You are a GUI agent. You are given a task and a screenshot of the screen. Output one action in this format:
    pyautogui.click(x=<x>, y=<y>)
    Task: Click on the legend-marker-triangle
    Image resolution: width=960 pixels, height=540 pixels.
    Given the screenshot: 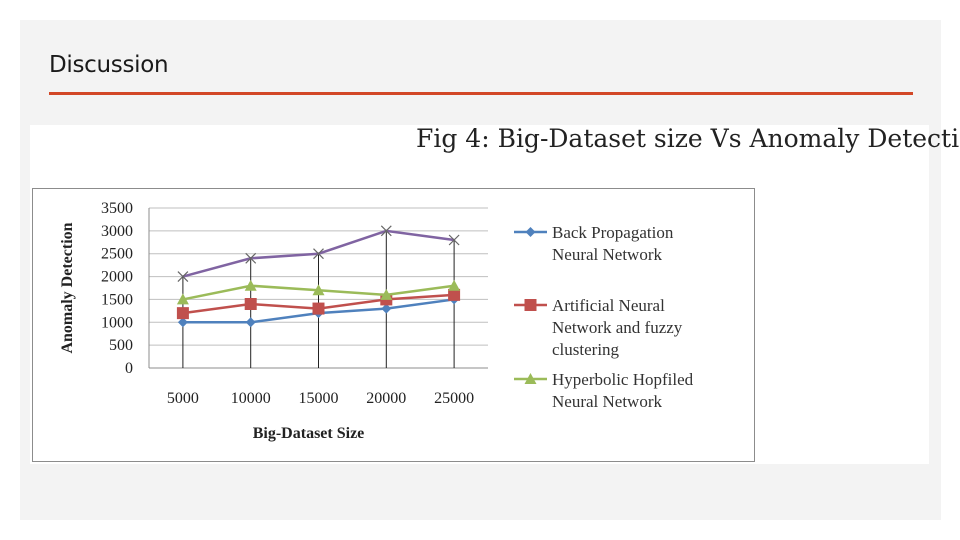 What is the action you would take?
    pyautogui.click(x=530, y=378)
    